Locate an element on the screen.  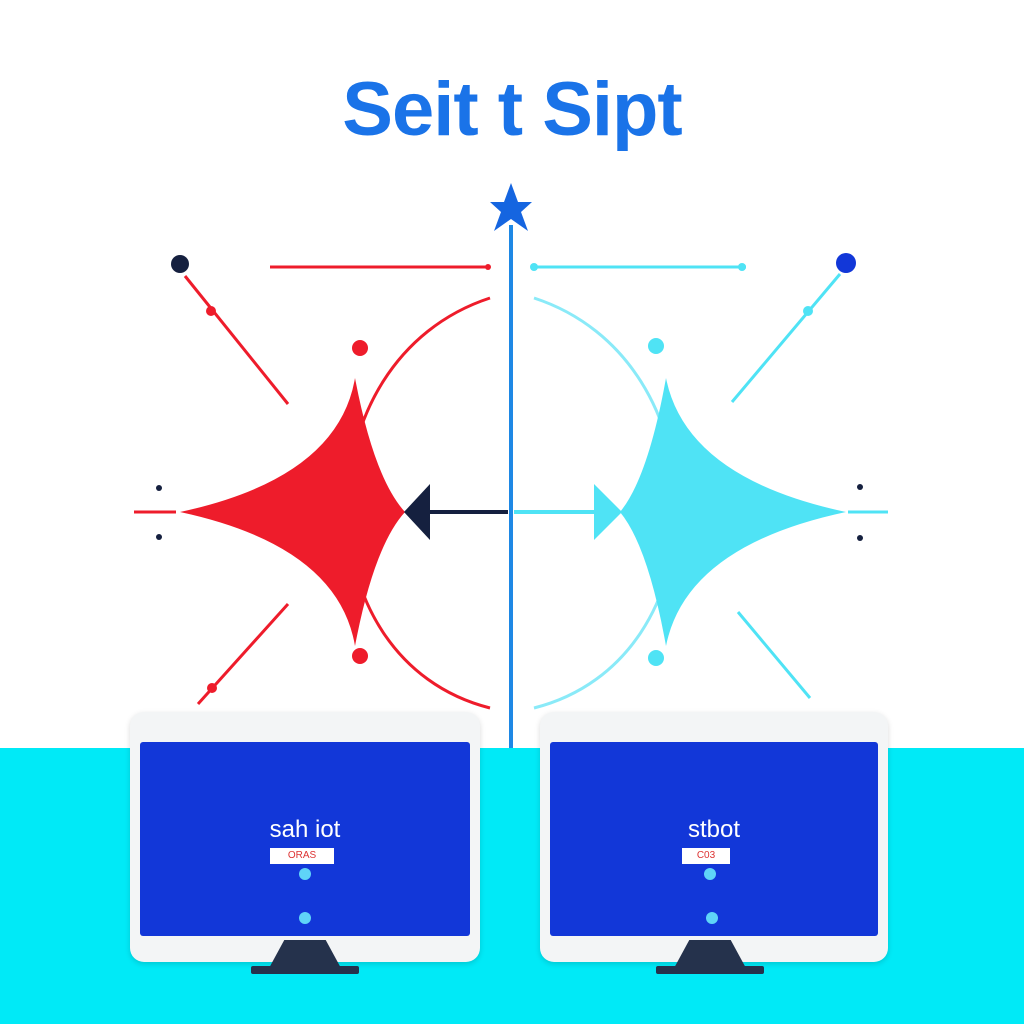
left-small-dot-top is located at coordinates (159, 488).